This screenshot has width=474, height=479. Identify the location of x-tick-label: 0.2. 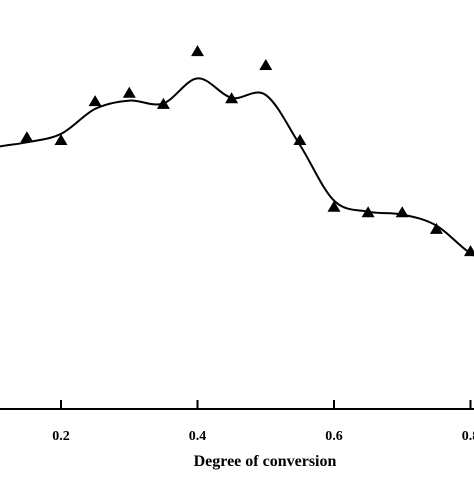
(61, 436).